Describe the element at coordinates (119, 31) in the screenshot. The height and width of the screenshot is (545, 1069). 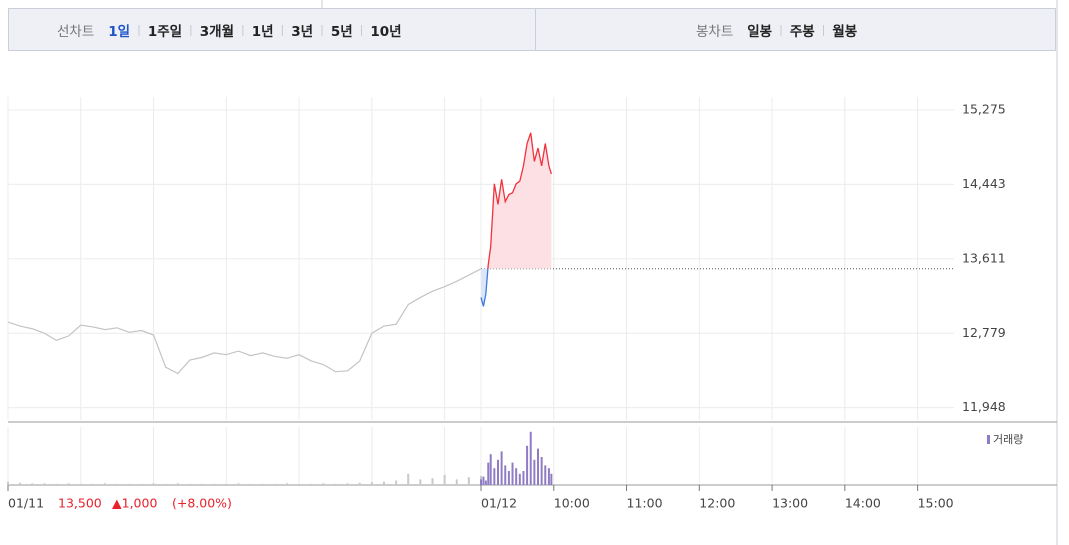
I see `period-tab: 1일` at that location.